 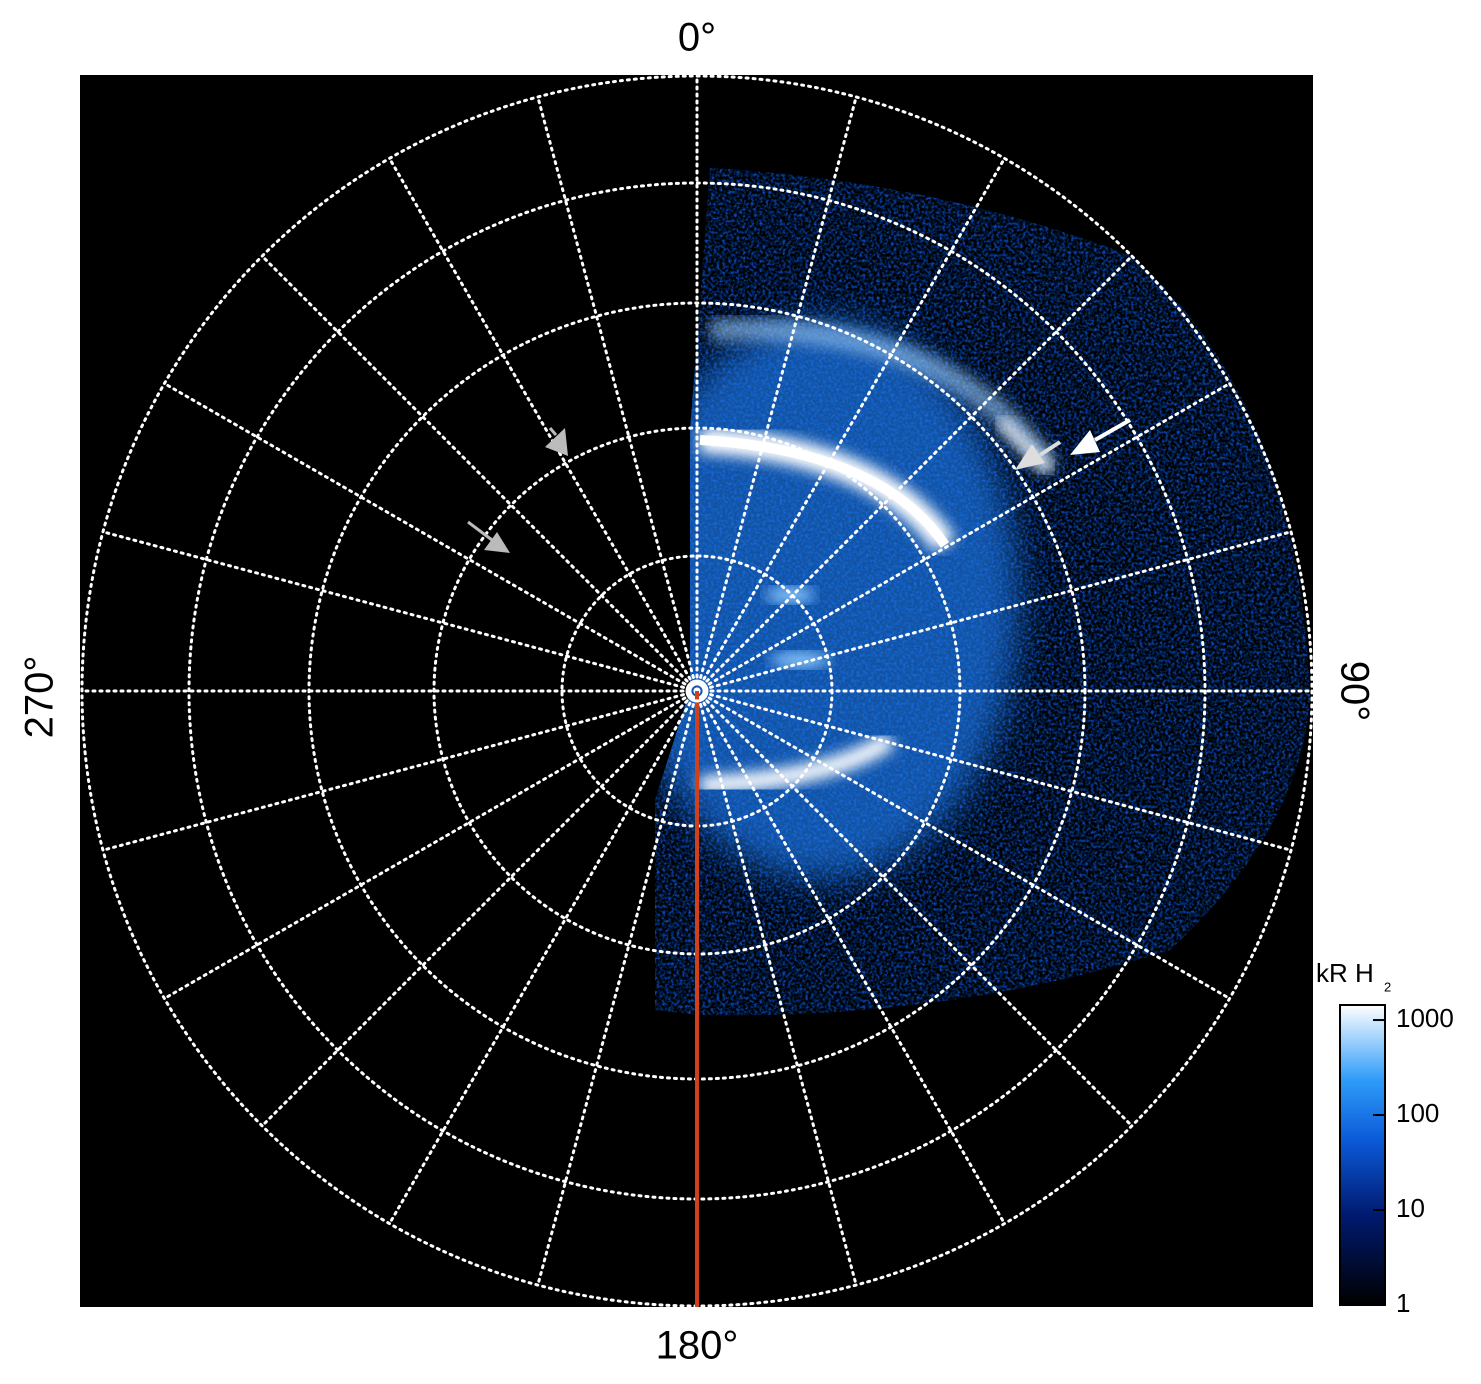 I want to click on angle-label: 0°, so click(x=697, y=38).